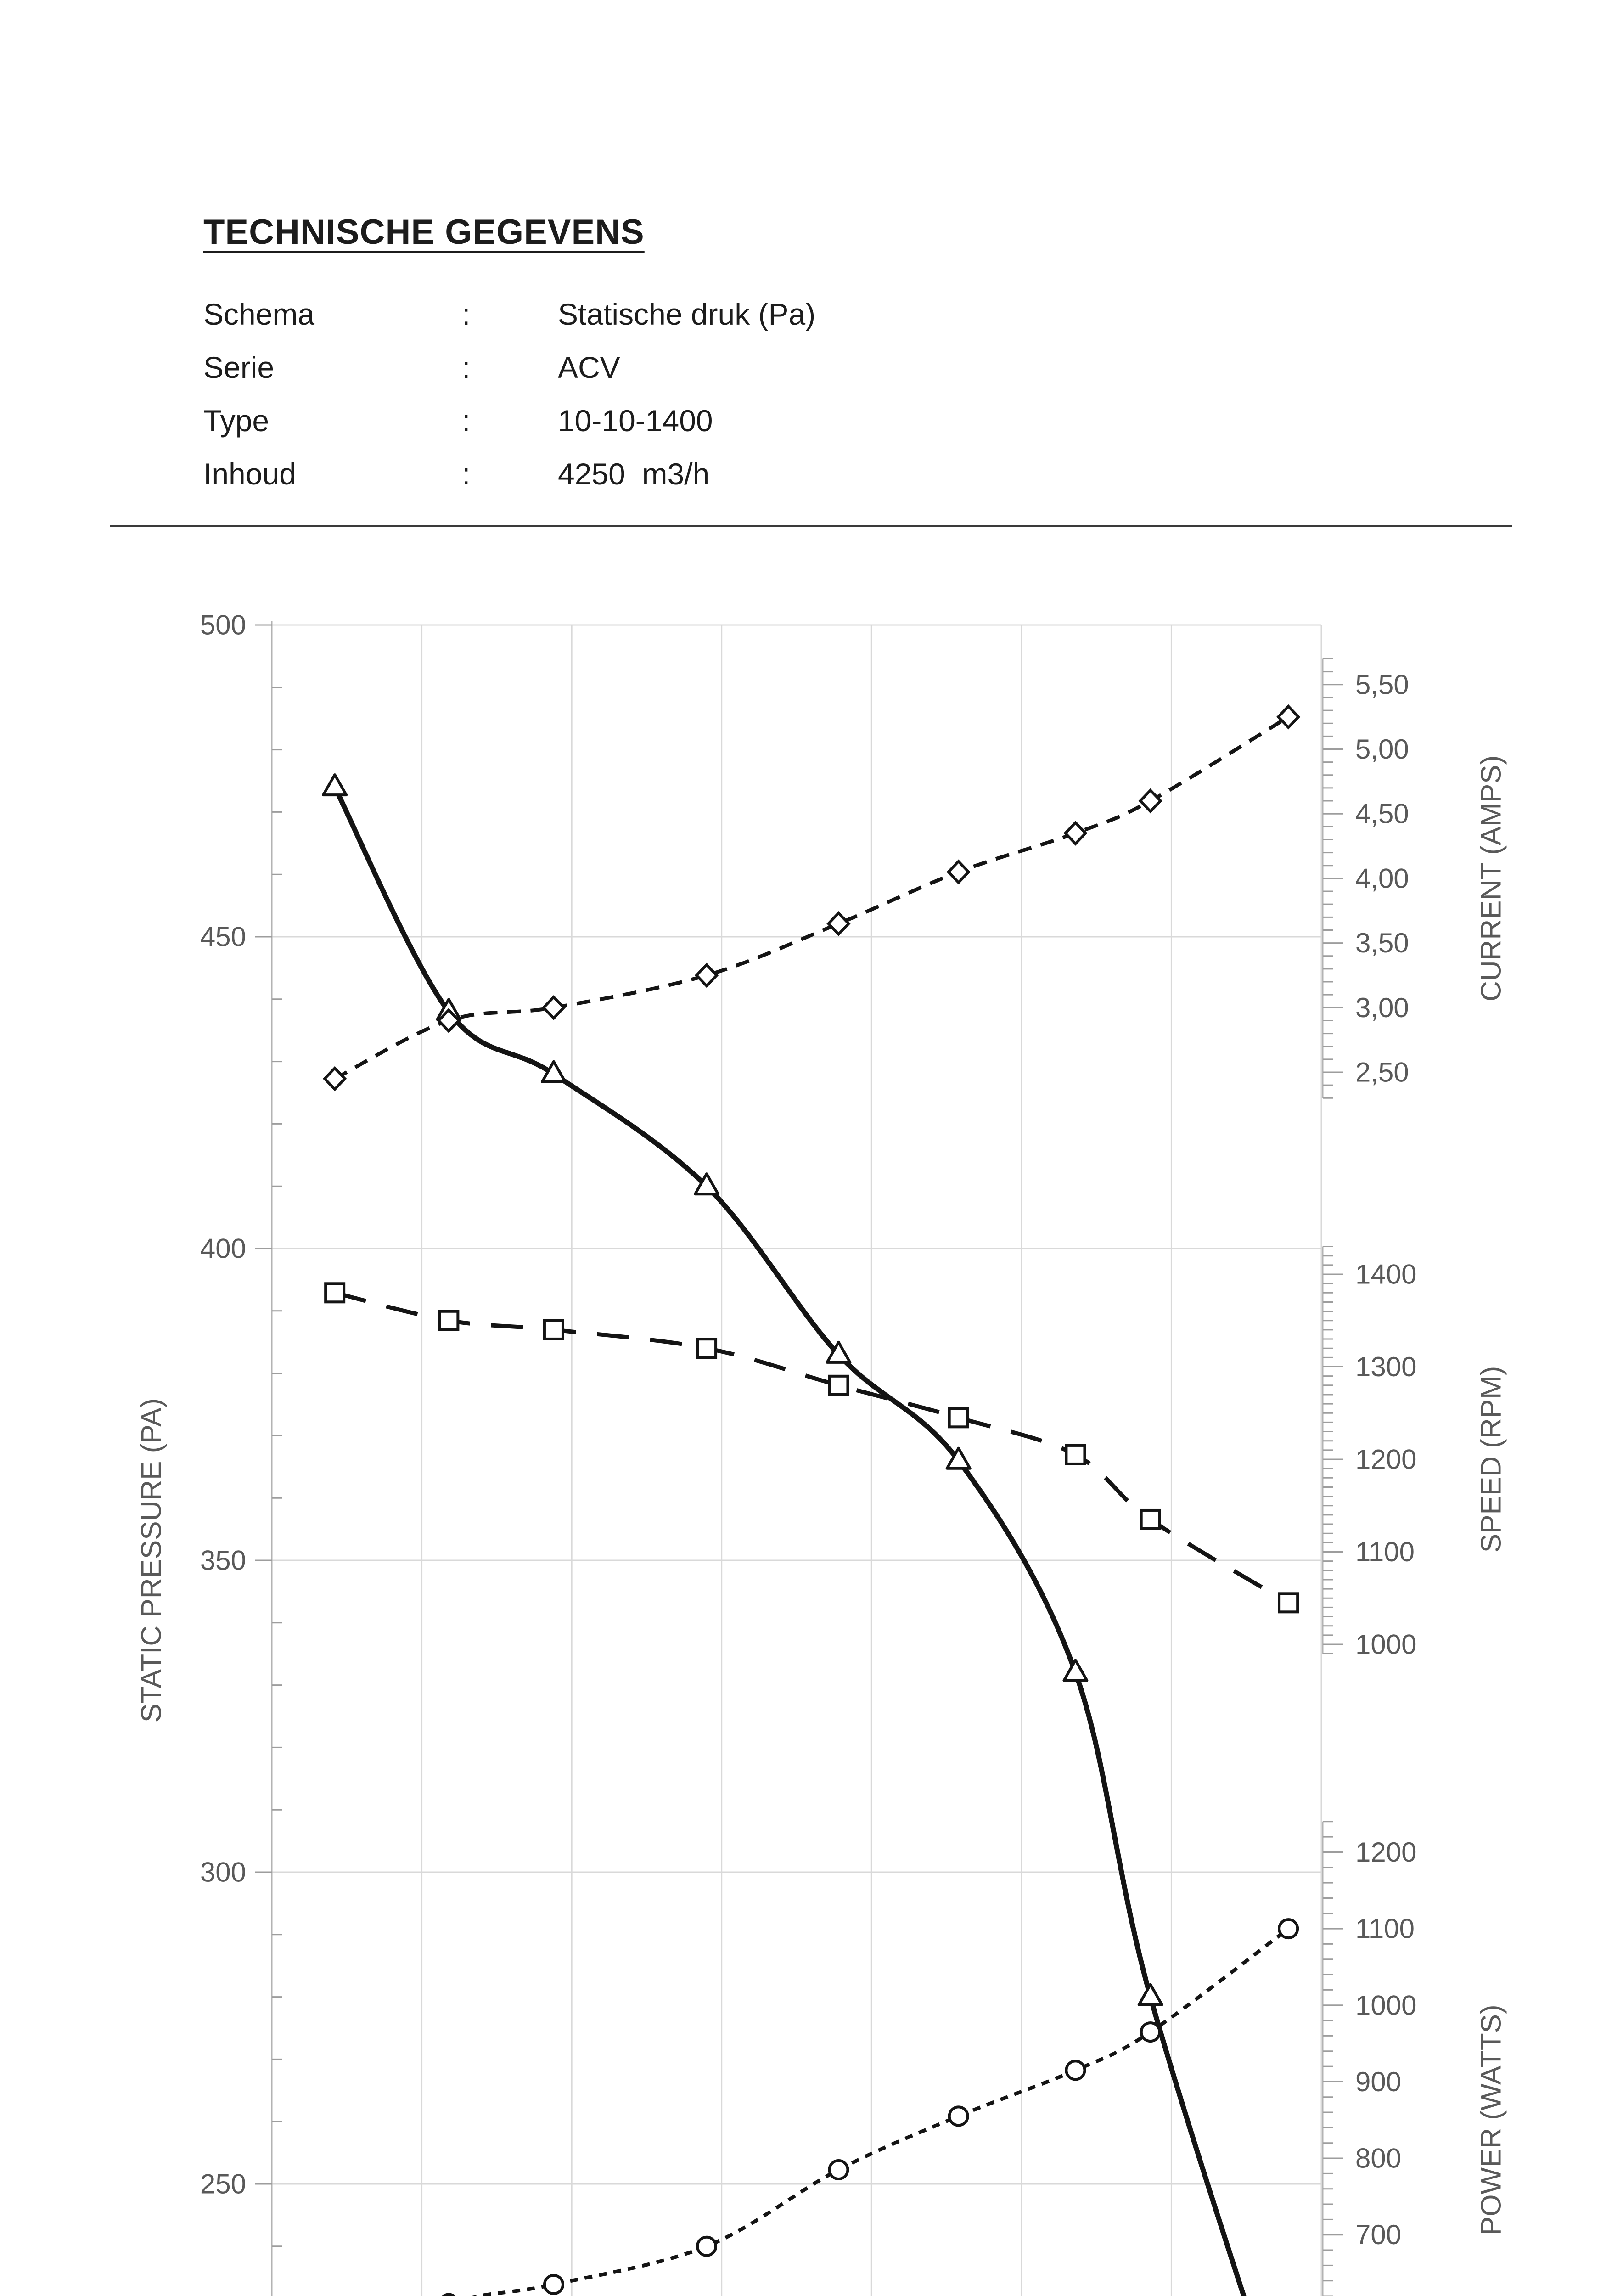 This screenshot has height=2296, width=1623. I want to click on amps-axis-tick-label-3,00: 3,00, so click(1382, 1008).